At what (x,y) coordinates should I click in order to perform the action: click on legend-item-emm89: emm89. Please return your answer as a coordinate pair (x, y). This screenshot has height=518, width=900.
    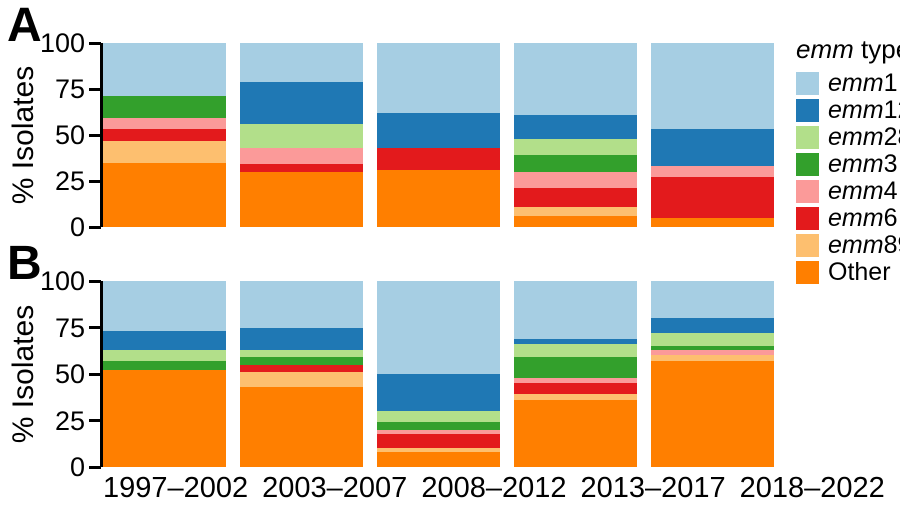
    Looking at the image, I should click on (848, 245).